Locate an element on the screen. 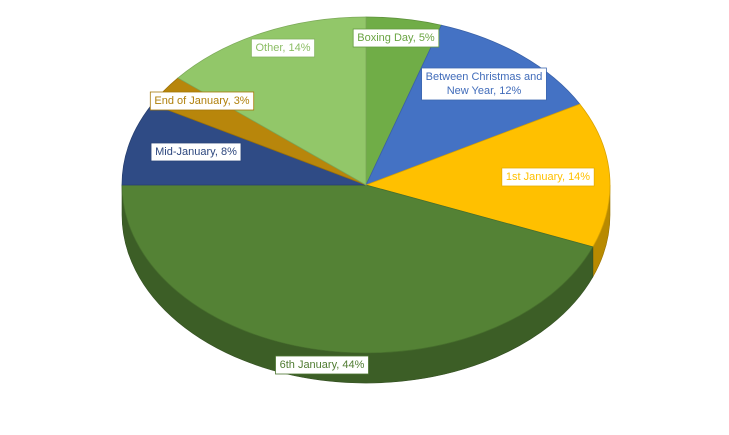 The image size is (729, 435). pie-label-text-5: Mid-January, 8% is located at coordinates (196, 152).